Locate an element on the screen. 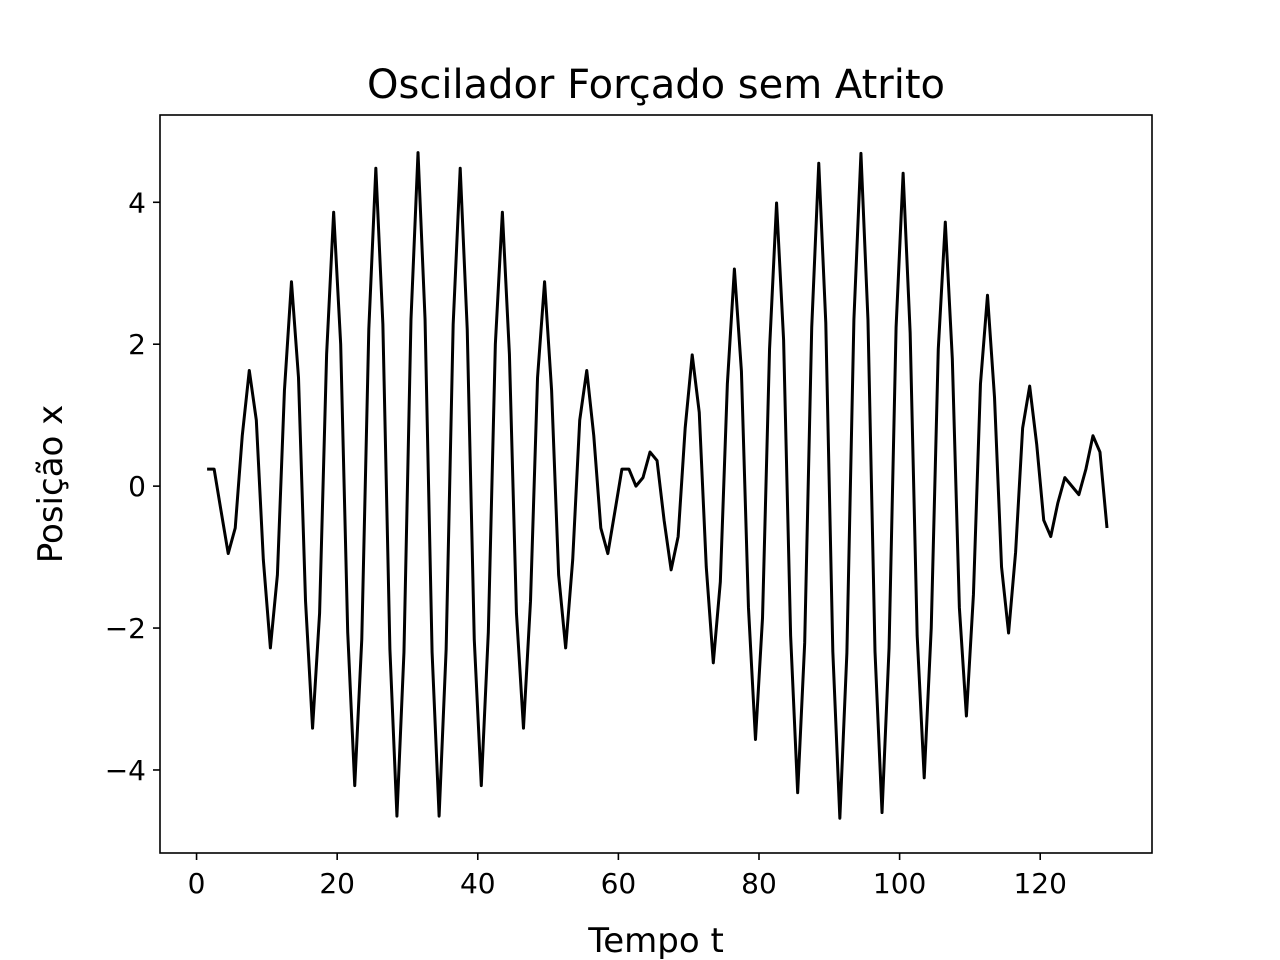  x-tick-label: 120 is located at coordinates (1039, 883).